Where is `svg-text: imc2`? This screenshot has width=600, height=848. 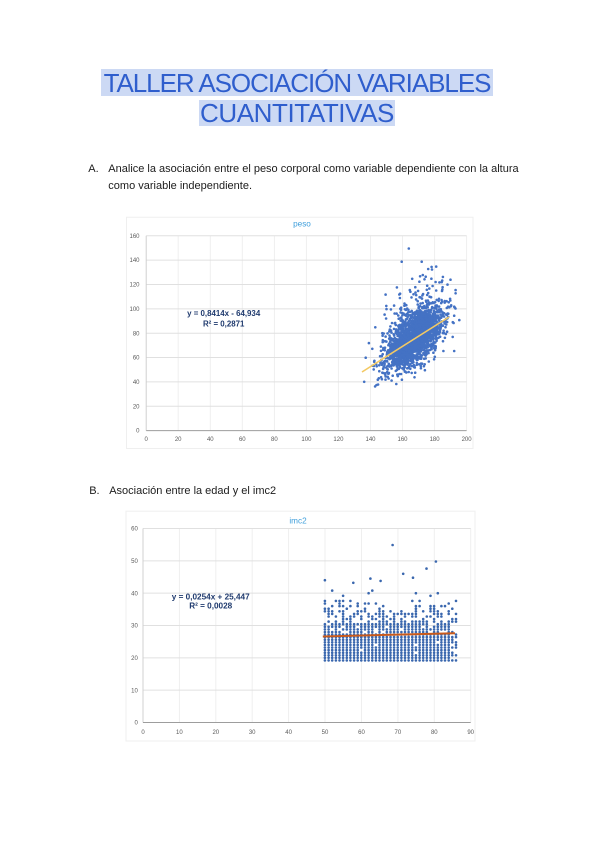
svg-text: imc2 is located at coordinates (298, 521).